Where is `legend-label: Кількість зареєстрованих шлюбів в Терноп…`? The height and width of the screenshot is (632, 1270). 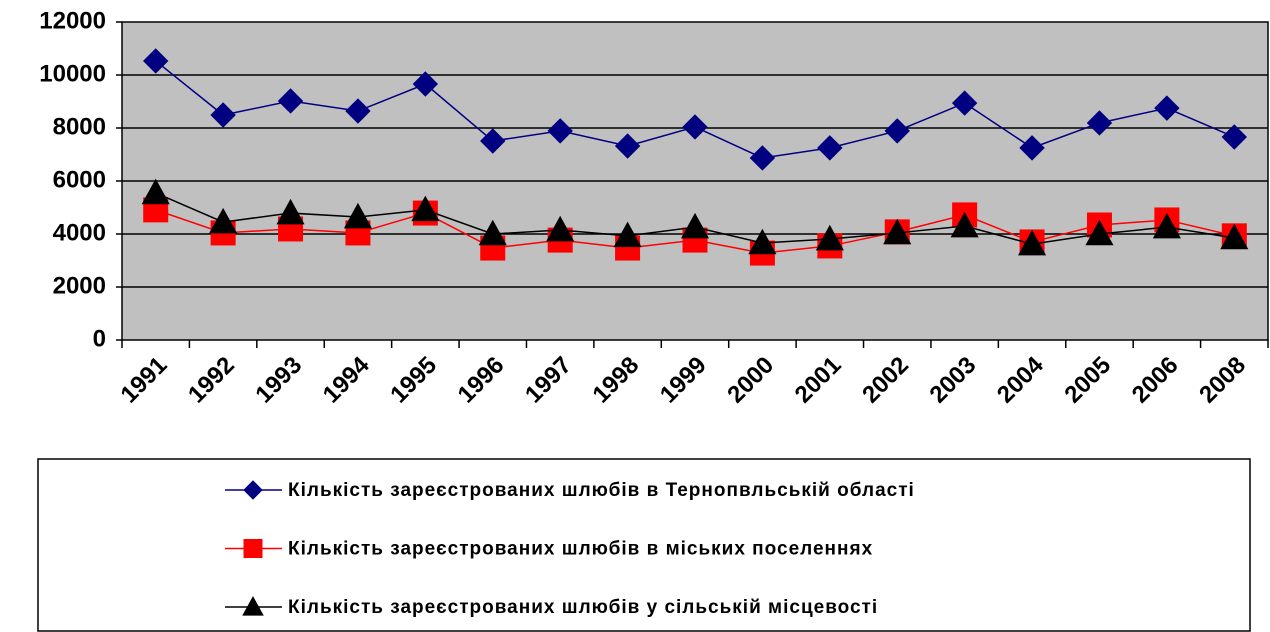
legend-label: Кількість зареєстрованих шлюбів в Терноп… is located at coordinates (601, 490).